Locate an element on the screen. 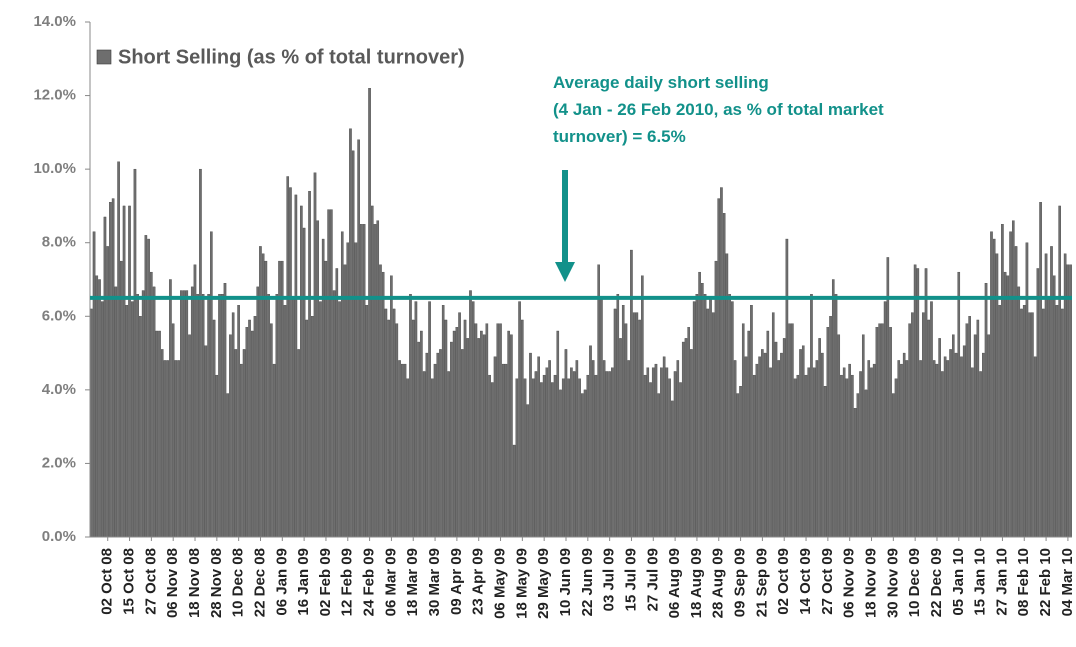 The width and height of the screenshot is (1076, 647). y-tick-label: 12.0% is located at coordinates (54, 95).